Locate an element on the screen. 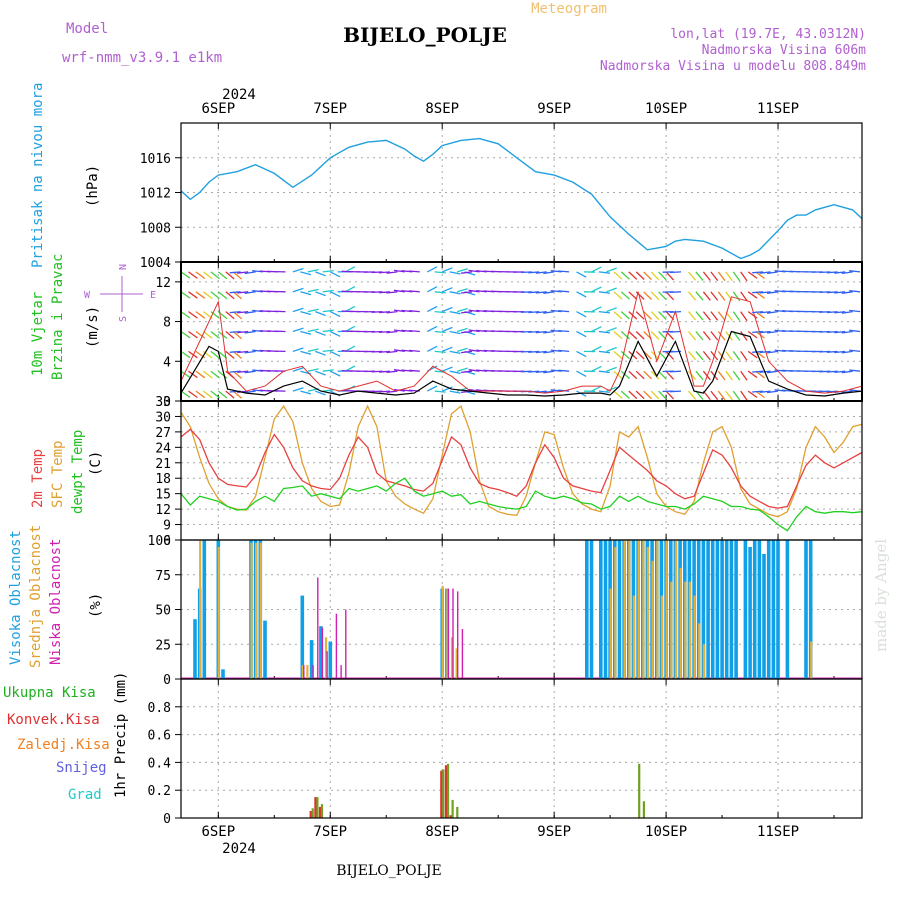 The width and height of the screenshot is (900, 900). compass-w: W is located at coordinates (87, 295).